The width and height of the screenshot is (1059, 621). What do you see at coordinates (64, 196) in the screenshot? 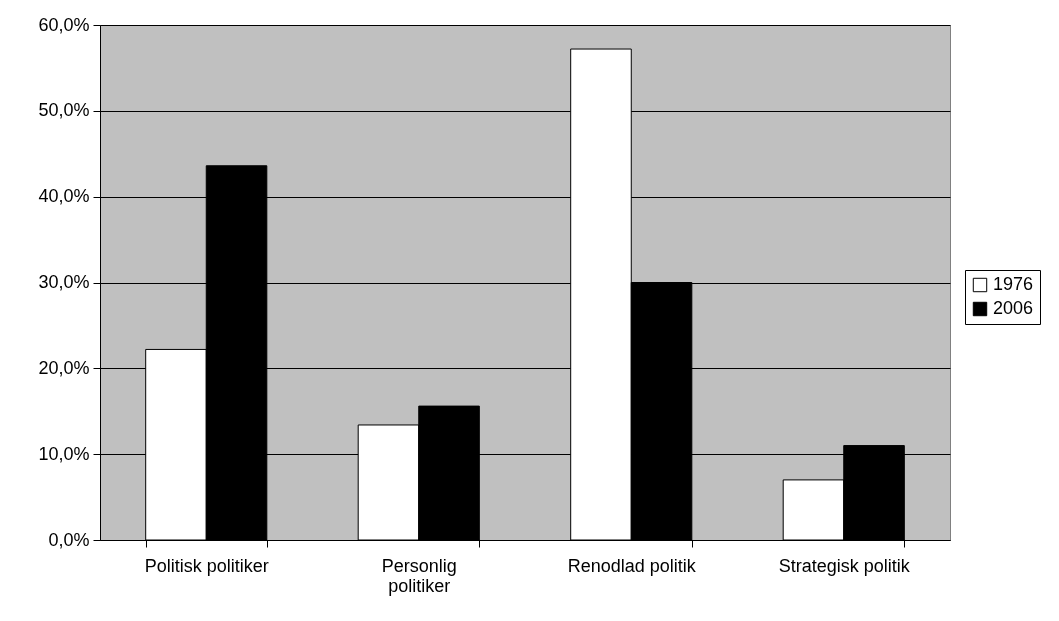
I see `y-tick-label: 40,0%` at bounding box center [64, 196].